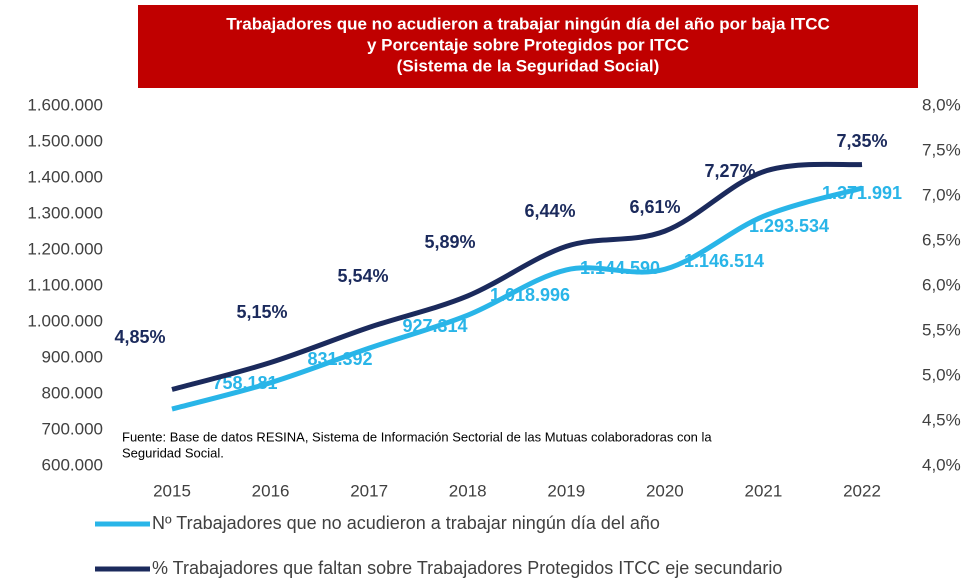  What do you see at coordinates (65, 212) in the screenshot?
I see `y-tick-label: 1.300.000` at bounding box center [65, 212].